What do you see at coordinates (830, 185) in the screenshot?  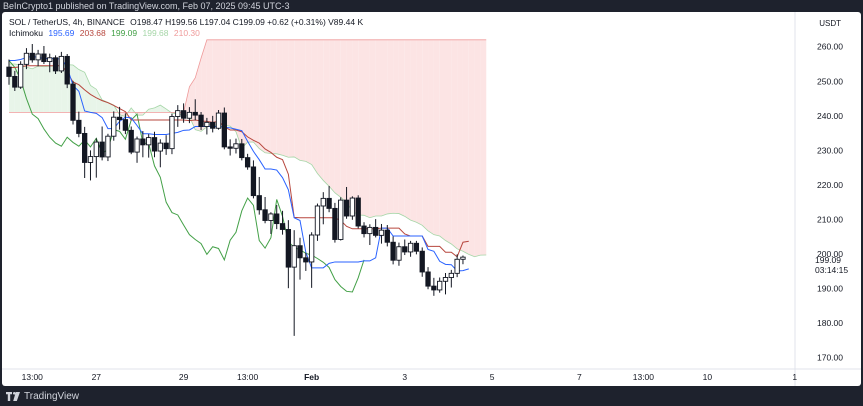 I see `y-tick-label: 220.00` at bounding box center [830, 185].